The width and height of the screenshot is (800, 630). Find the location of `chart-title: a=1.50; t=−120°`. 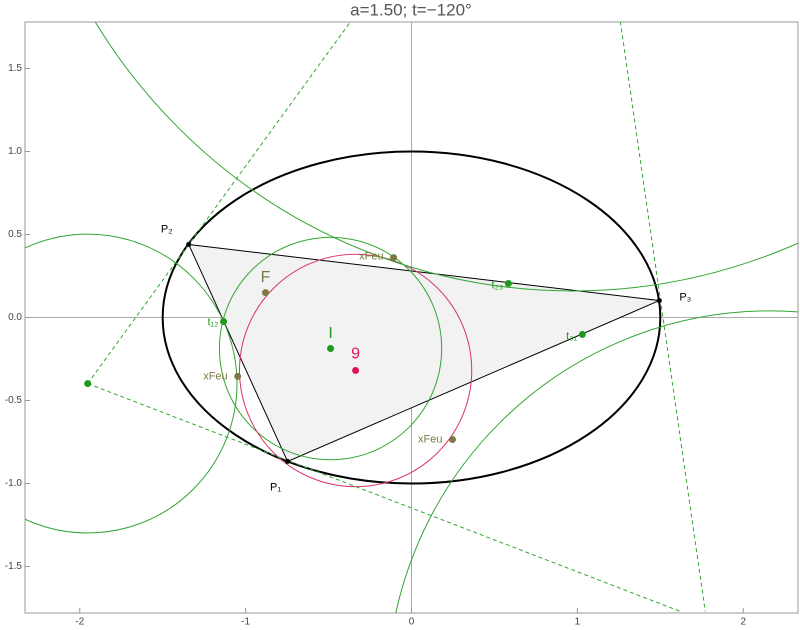

chart-title: a=1.50; t=−120° is located at coordinates (411, 9).